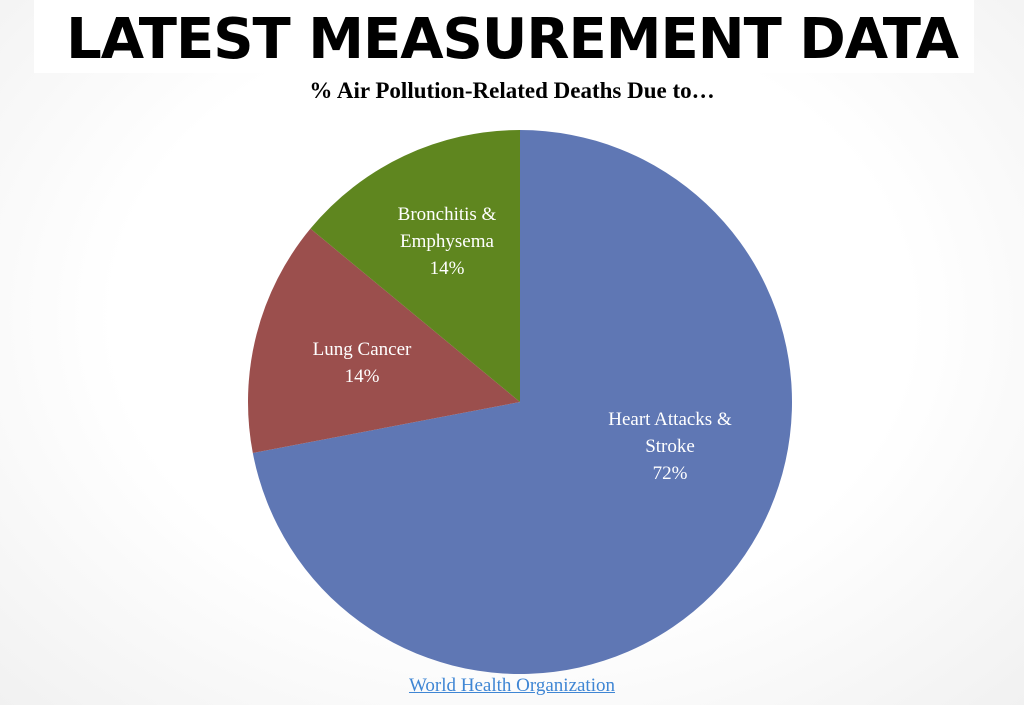 Image resolution: width=1024 pixels, height=705 pixels. I want to click on slice-value-label: 72%, so click(670, 473).